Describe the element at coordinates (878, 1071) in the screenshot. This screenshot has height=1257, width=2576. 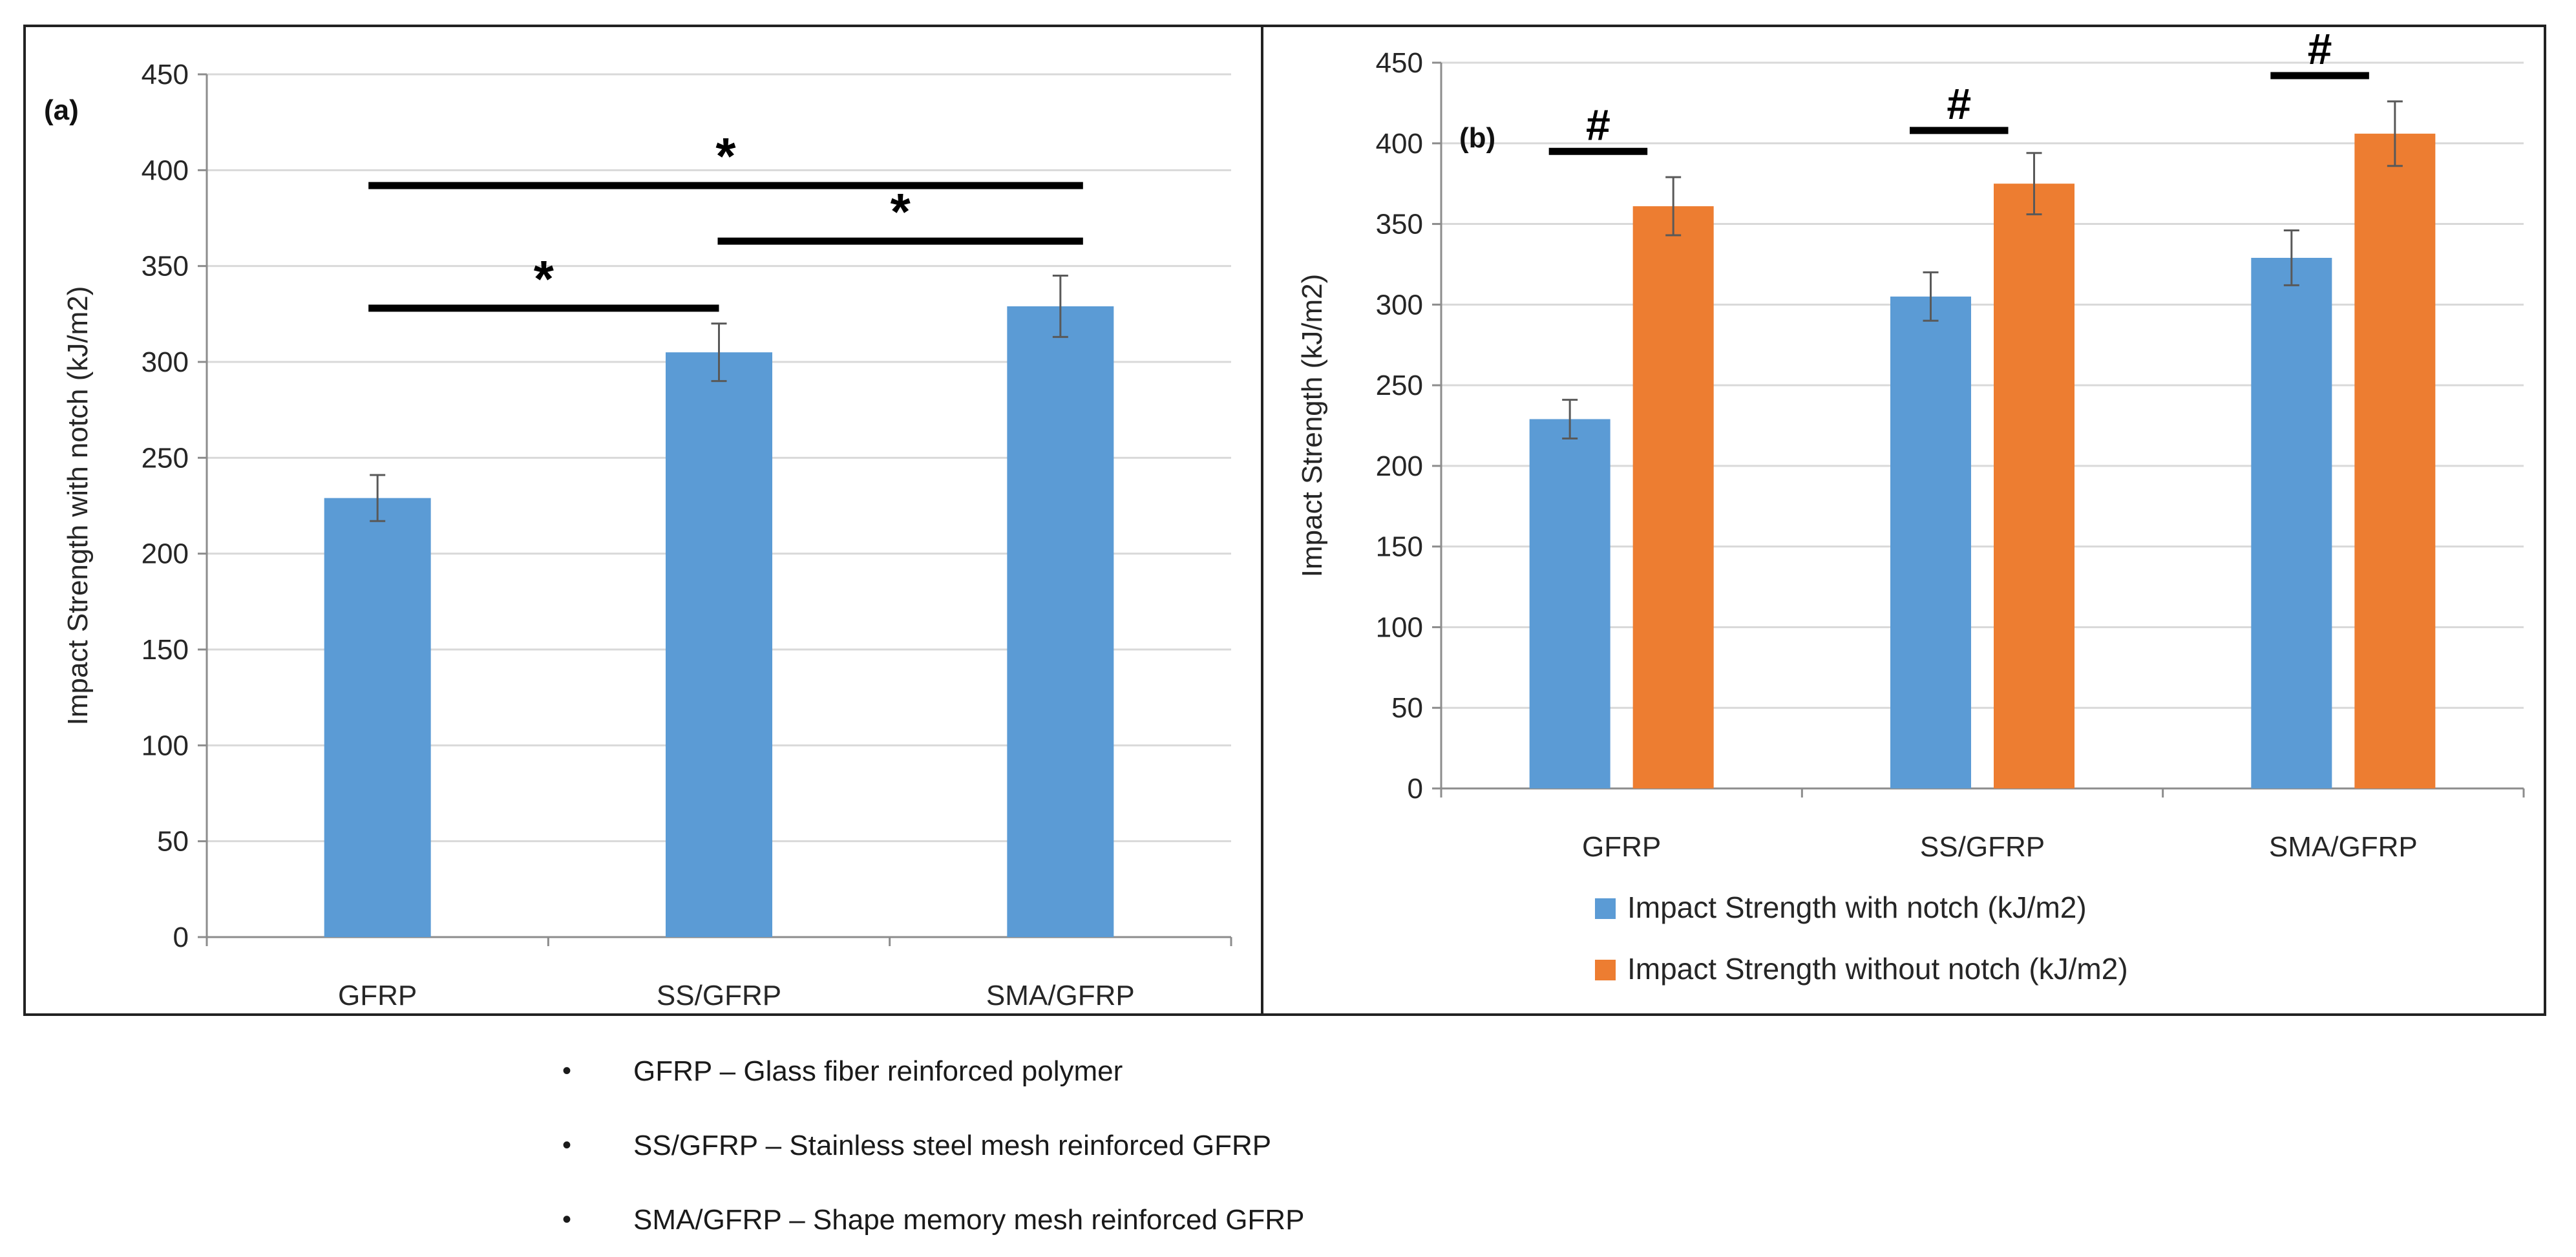
I see `footnote-text: GFRP – Glass fiber reinforced polymer` at that location.